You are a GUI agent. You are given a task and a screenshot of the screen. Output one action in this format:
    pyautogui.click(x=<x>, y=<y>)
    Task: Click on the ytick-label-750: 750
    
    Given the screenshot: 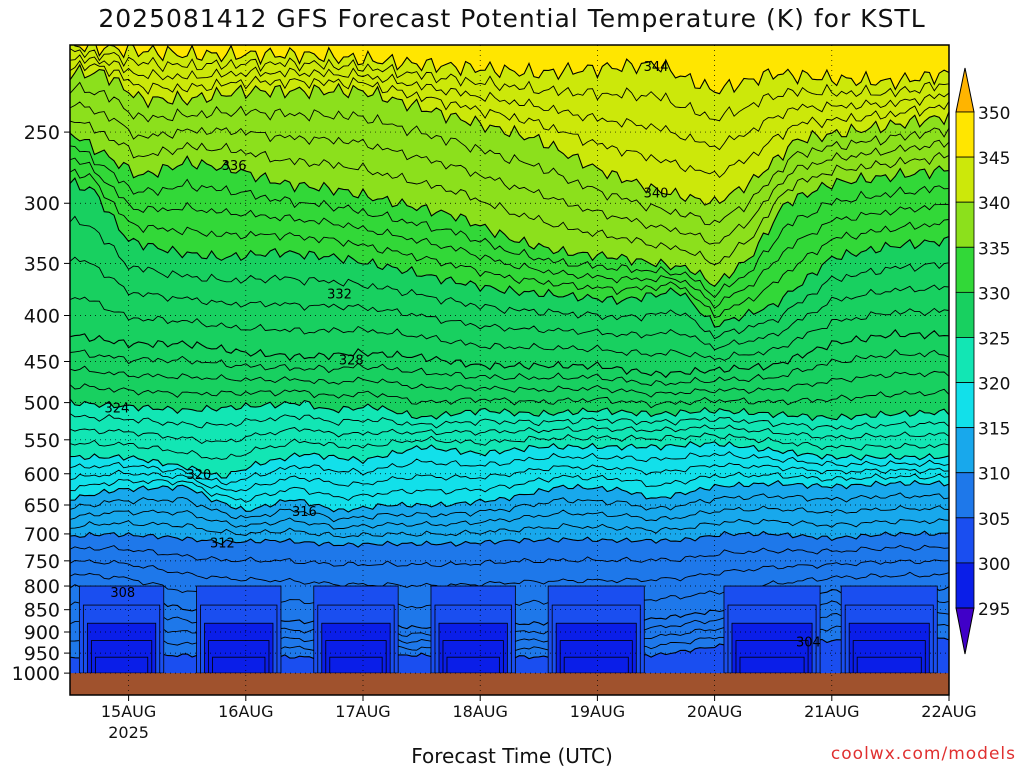 What is the action you would take?
    pyautogui.click(x=42, y=562)
    